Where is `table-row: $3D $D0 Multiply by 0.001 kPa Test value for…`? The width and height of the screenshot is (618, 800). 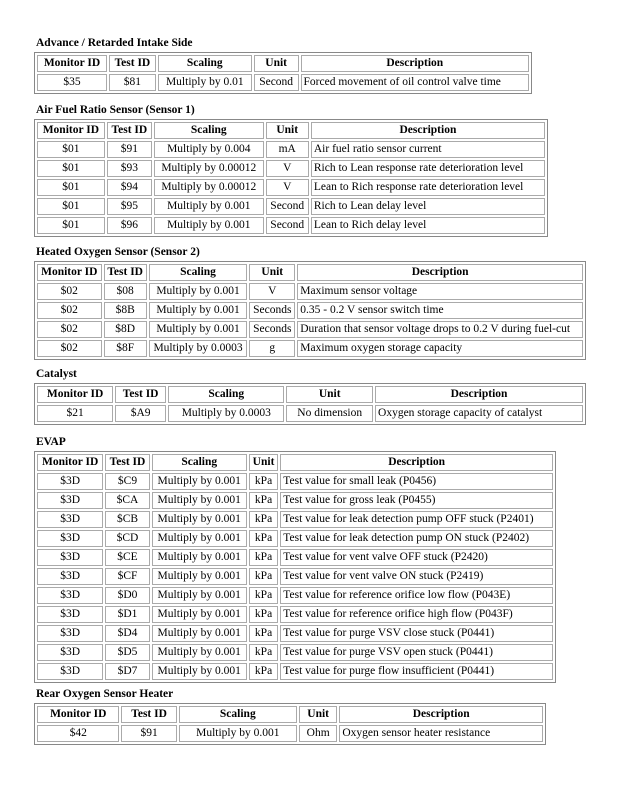
table-row: $3D $D0 Multiply by 0.001 kPa Test value for… is located at coordinates (295, 595).